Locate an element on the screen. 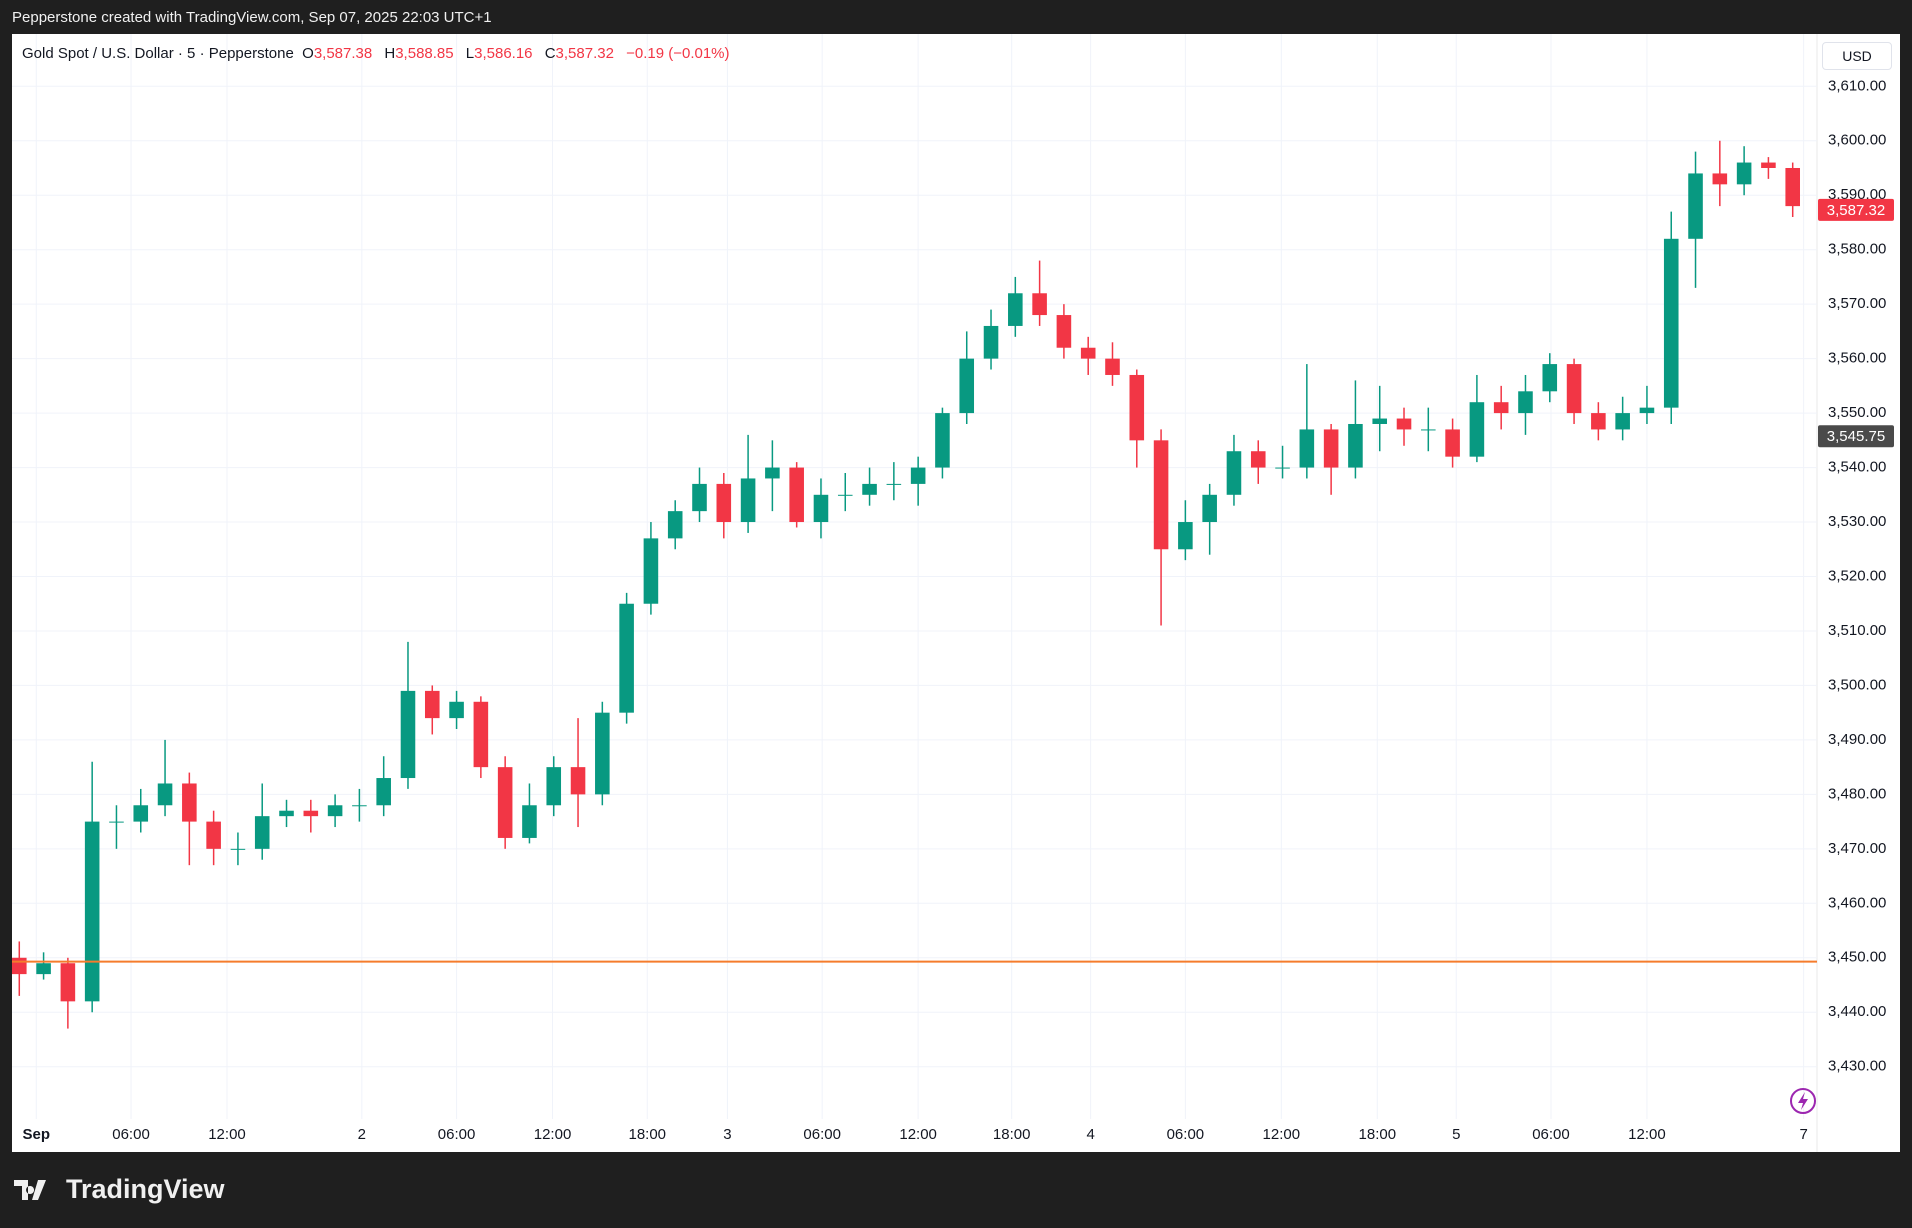 The height and width of the screenshot is (1228, 1912). c-key: C is located at coordinates (550, 53).